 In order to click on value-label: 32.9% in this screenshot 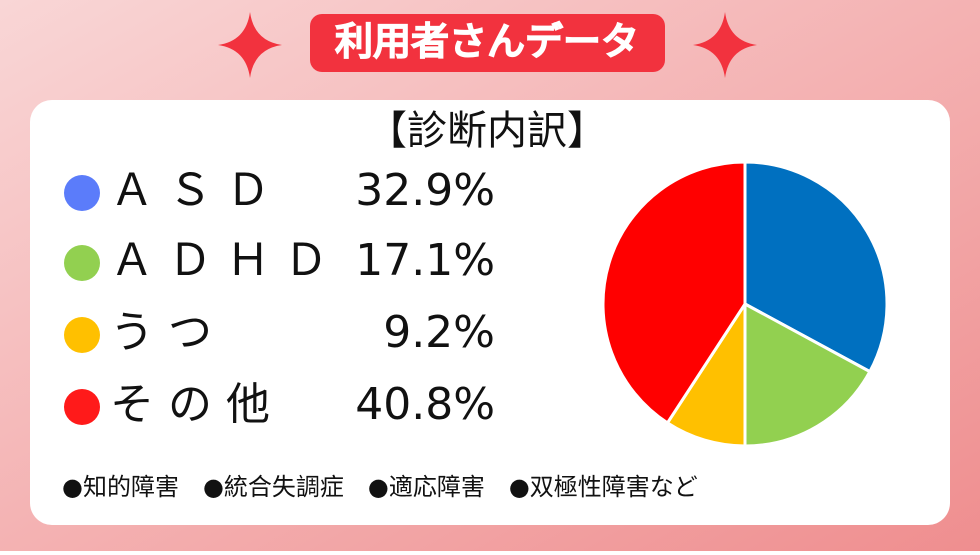, I will do `click(425, 190)`.